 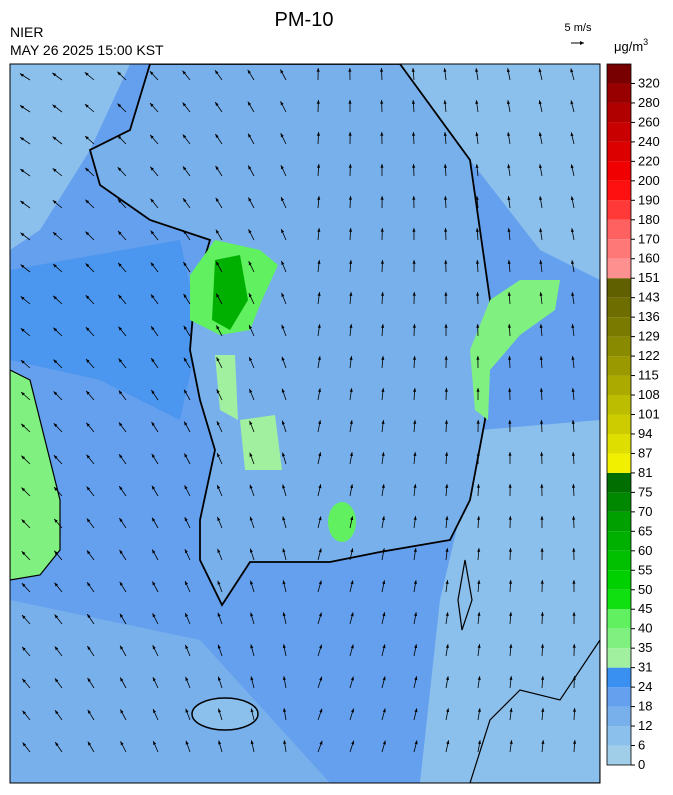 I want to click on wind-scale-label: 5 m/s, so click(x=578, y=28).